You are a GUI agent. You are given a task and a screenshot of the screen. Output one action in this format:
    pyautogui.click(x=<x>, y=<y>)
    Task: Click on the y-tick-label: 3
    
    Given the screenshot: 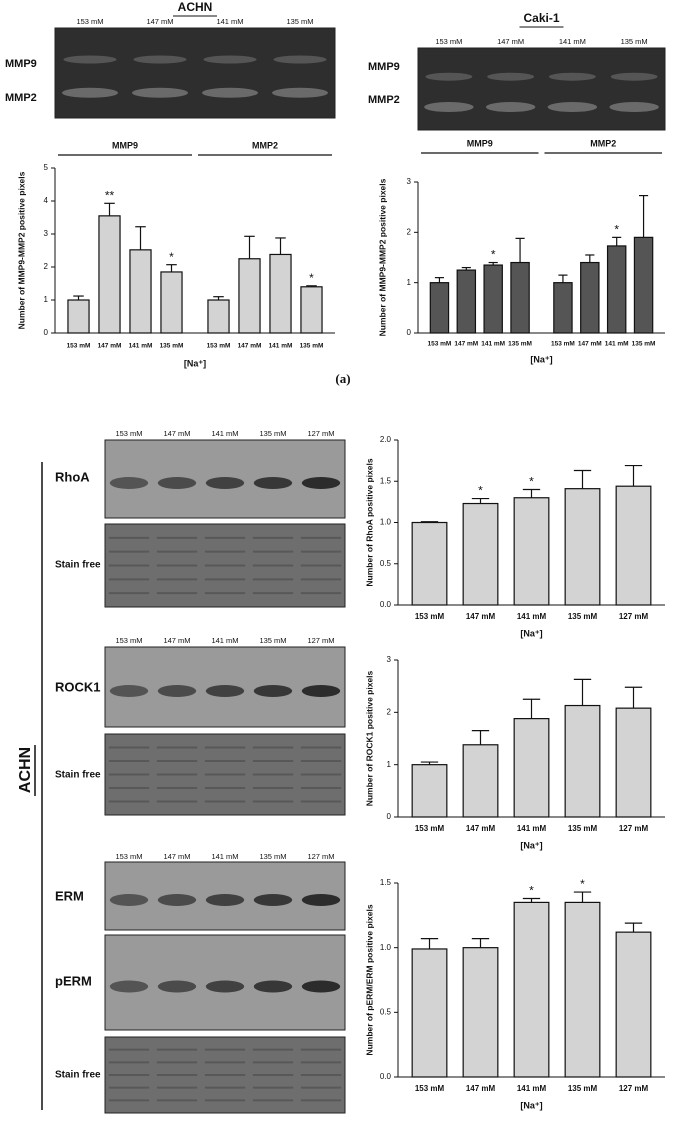 What is the action you would take?
    pyautogui.click(x=389, y=659)
    